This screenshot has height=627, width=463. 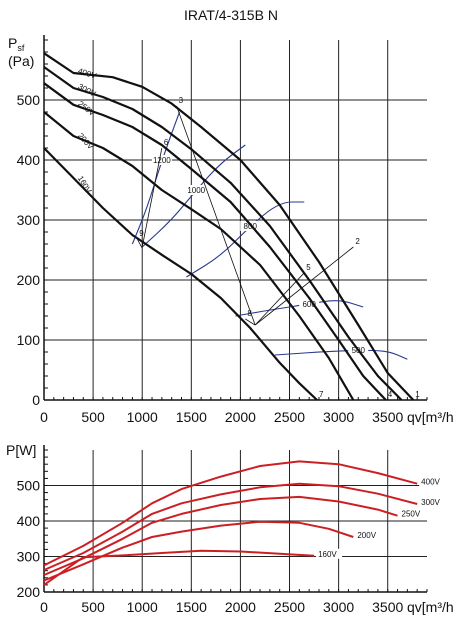 What do you see at coordinates (417, 394) in the screenshot?
I see `system-line-label: 1` at bounding box center [417, 394].